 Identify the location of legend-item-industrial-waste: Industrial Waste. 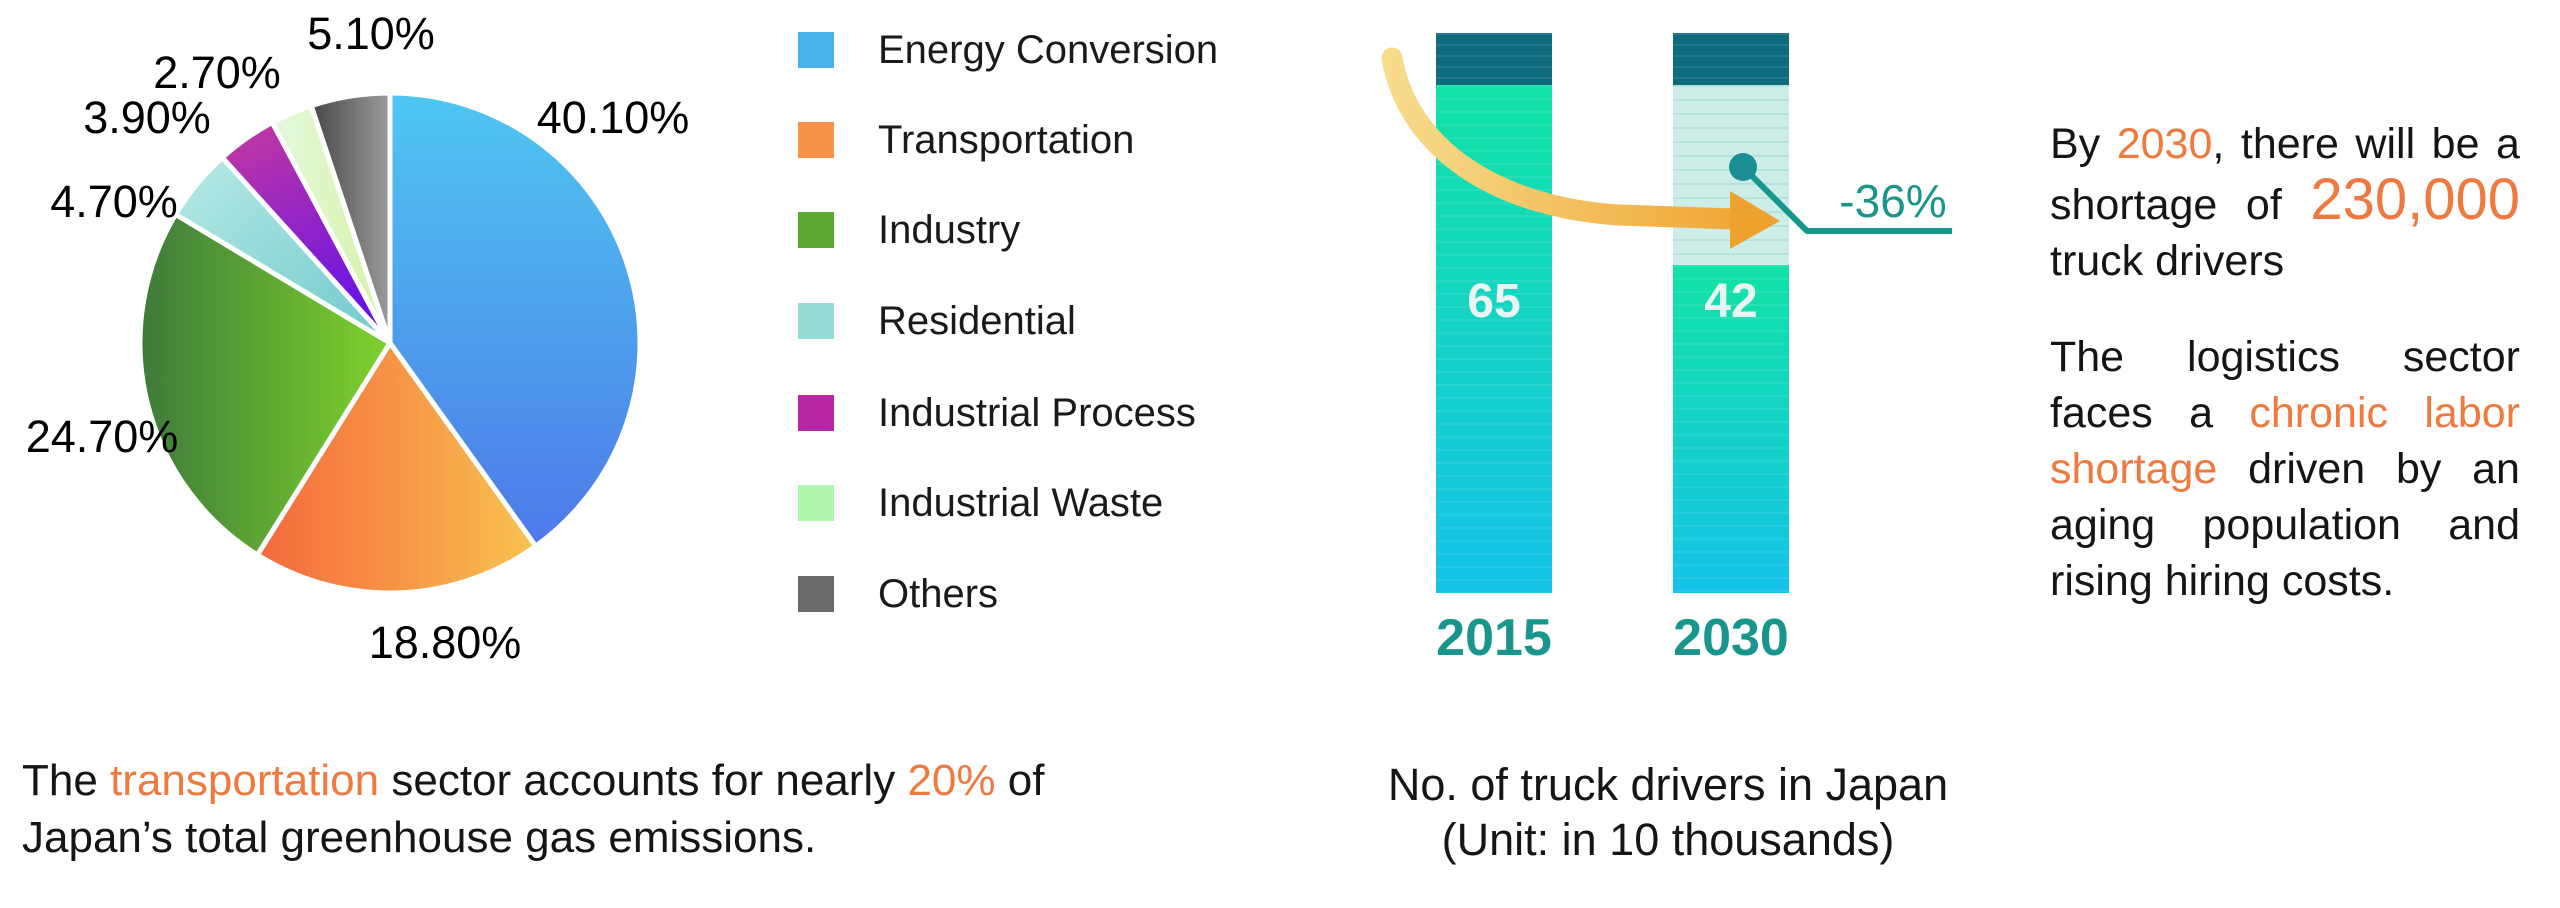
(980, 503).